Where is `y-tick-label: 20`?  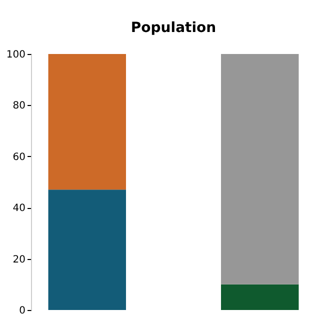
y-tick-label: 20 is located at coordinates (19, 260).